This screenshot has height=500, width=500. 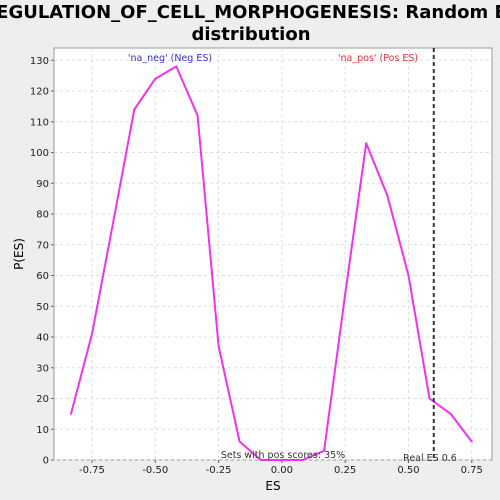 I want to click on x-tick-label: -0.25, so click(x=219, y=470).